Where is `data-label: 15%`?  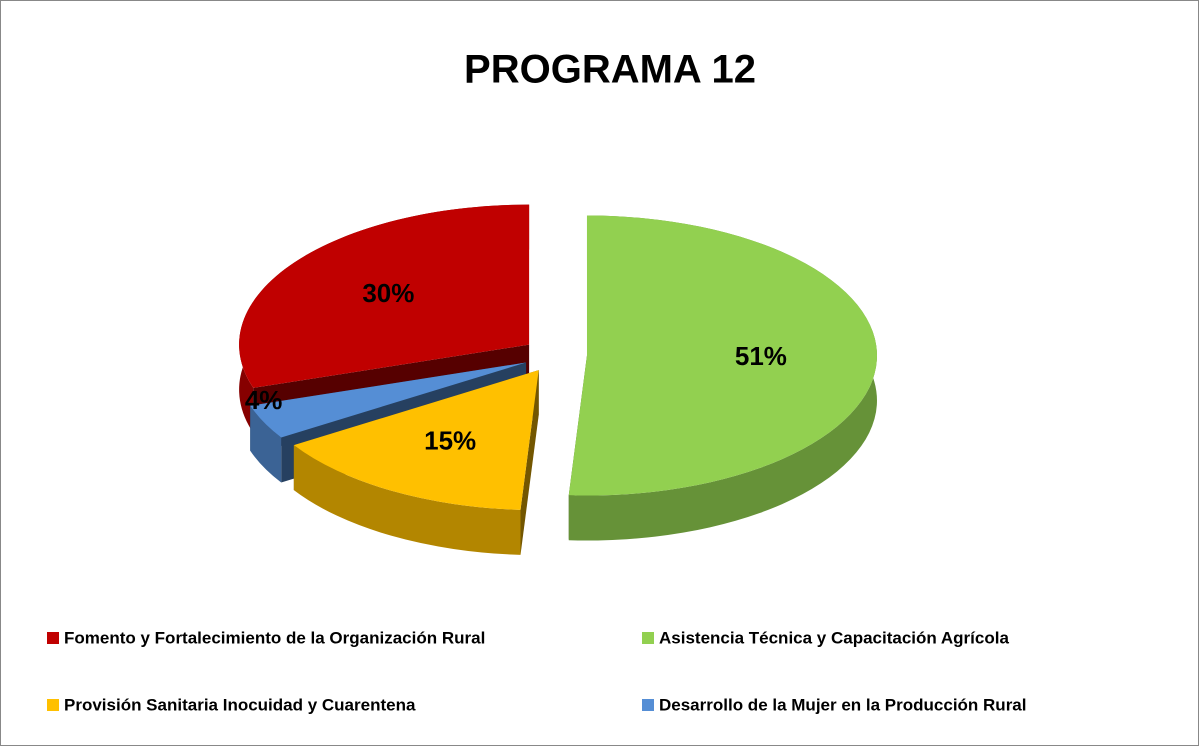
data-label: 15% is located at coordinates (450, 440).